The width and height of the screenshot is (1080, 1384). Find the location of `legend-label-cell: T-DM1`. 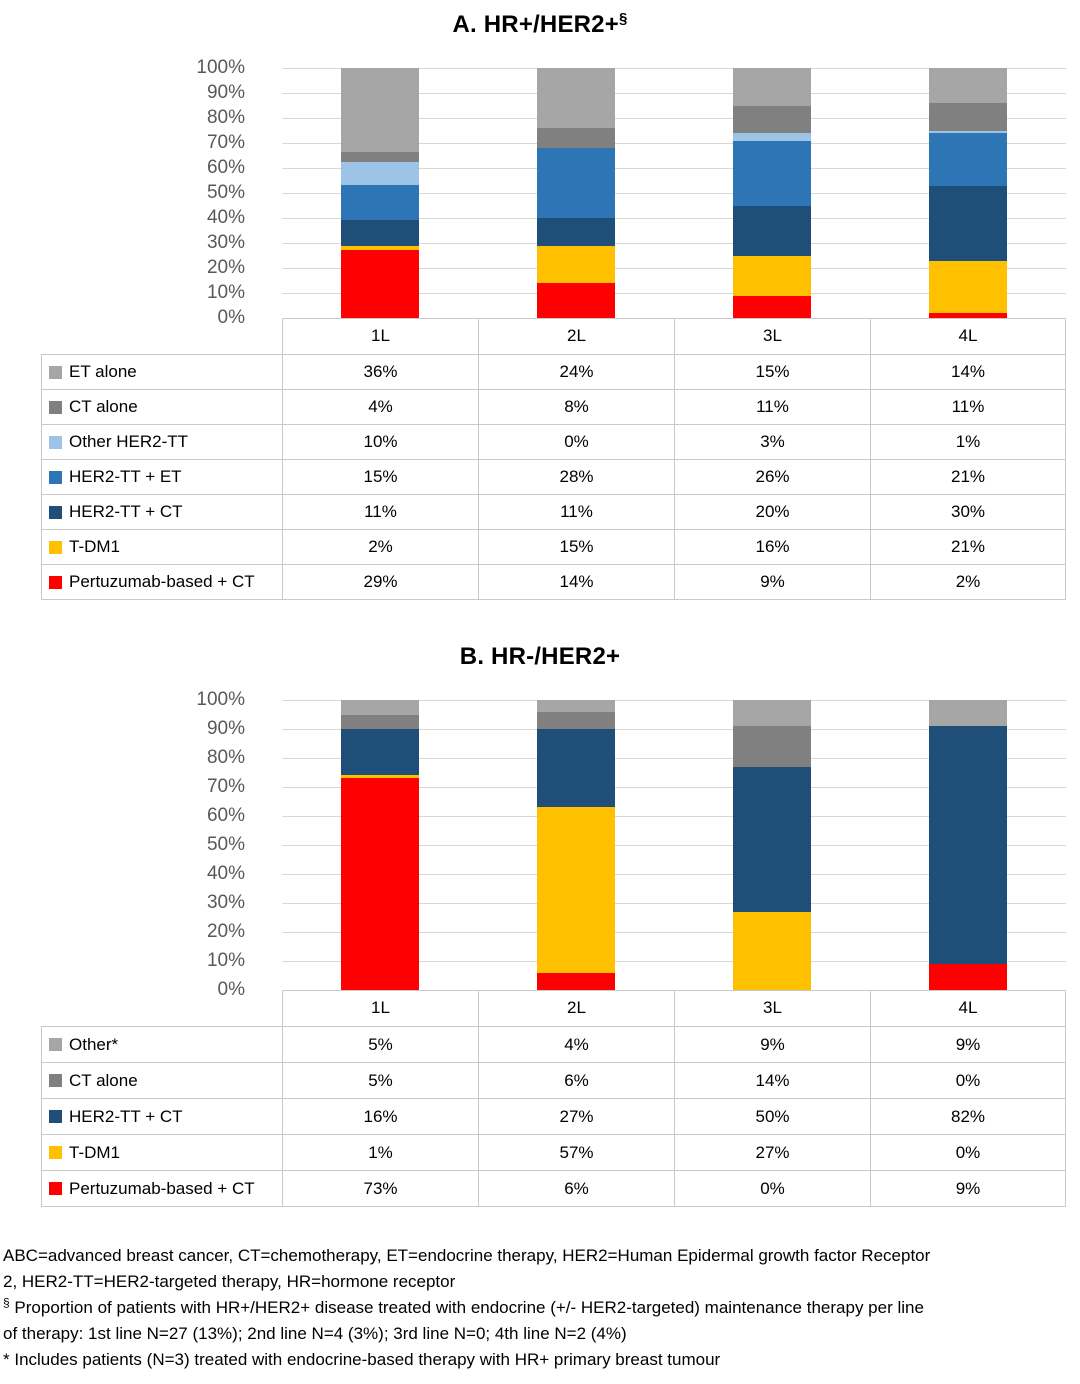

legend-label-cell: T-DM1 is located at coordinates (161, 547).